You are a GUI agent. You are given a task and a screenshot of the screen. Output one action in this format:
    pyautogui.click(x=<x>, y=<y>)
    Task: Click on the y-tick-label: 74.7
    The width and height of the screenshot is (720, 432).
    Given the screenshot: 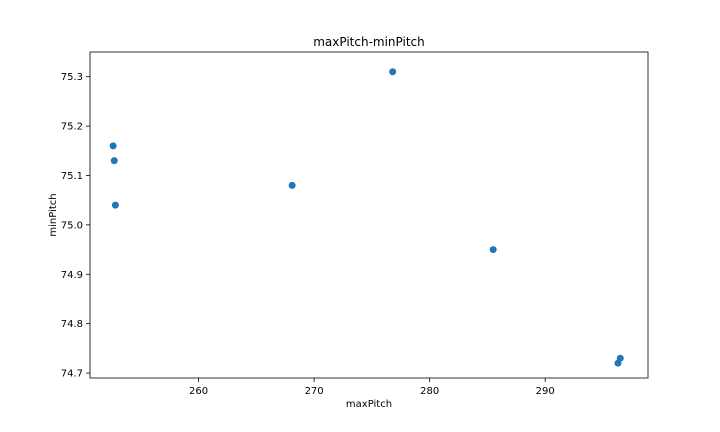 What is the action you would take?
    pyautogui.click(x=72, y=374)
    